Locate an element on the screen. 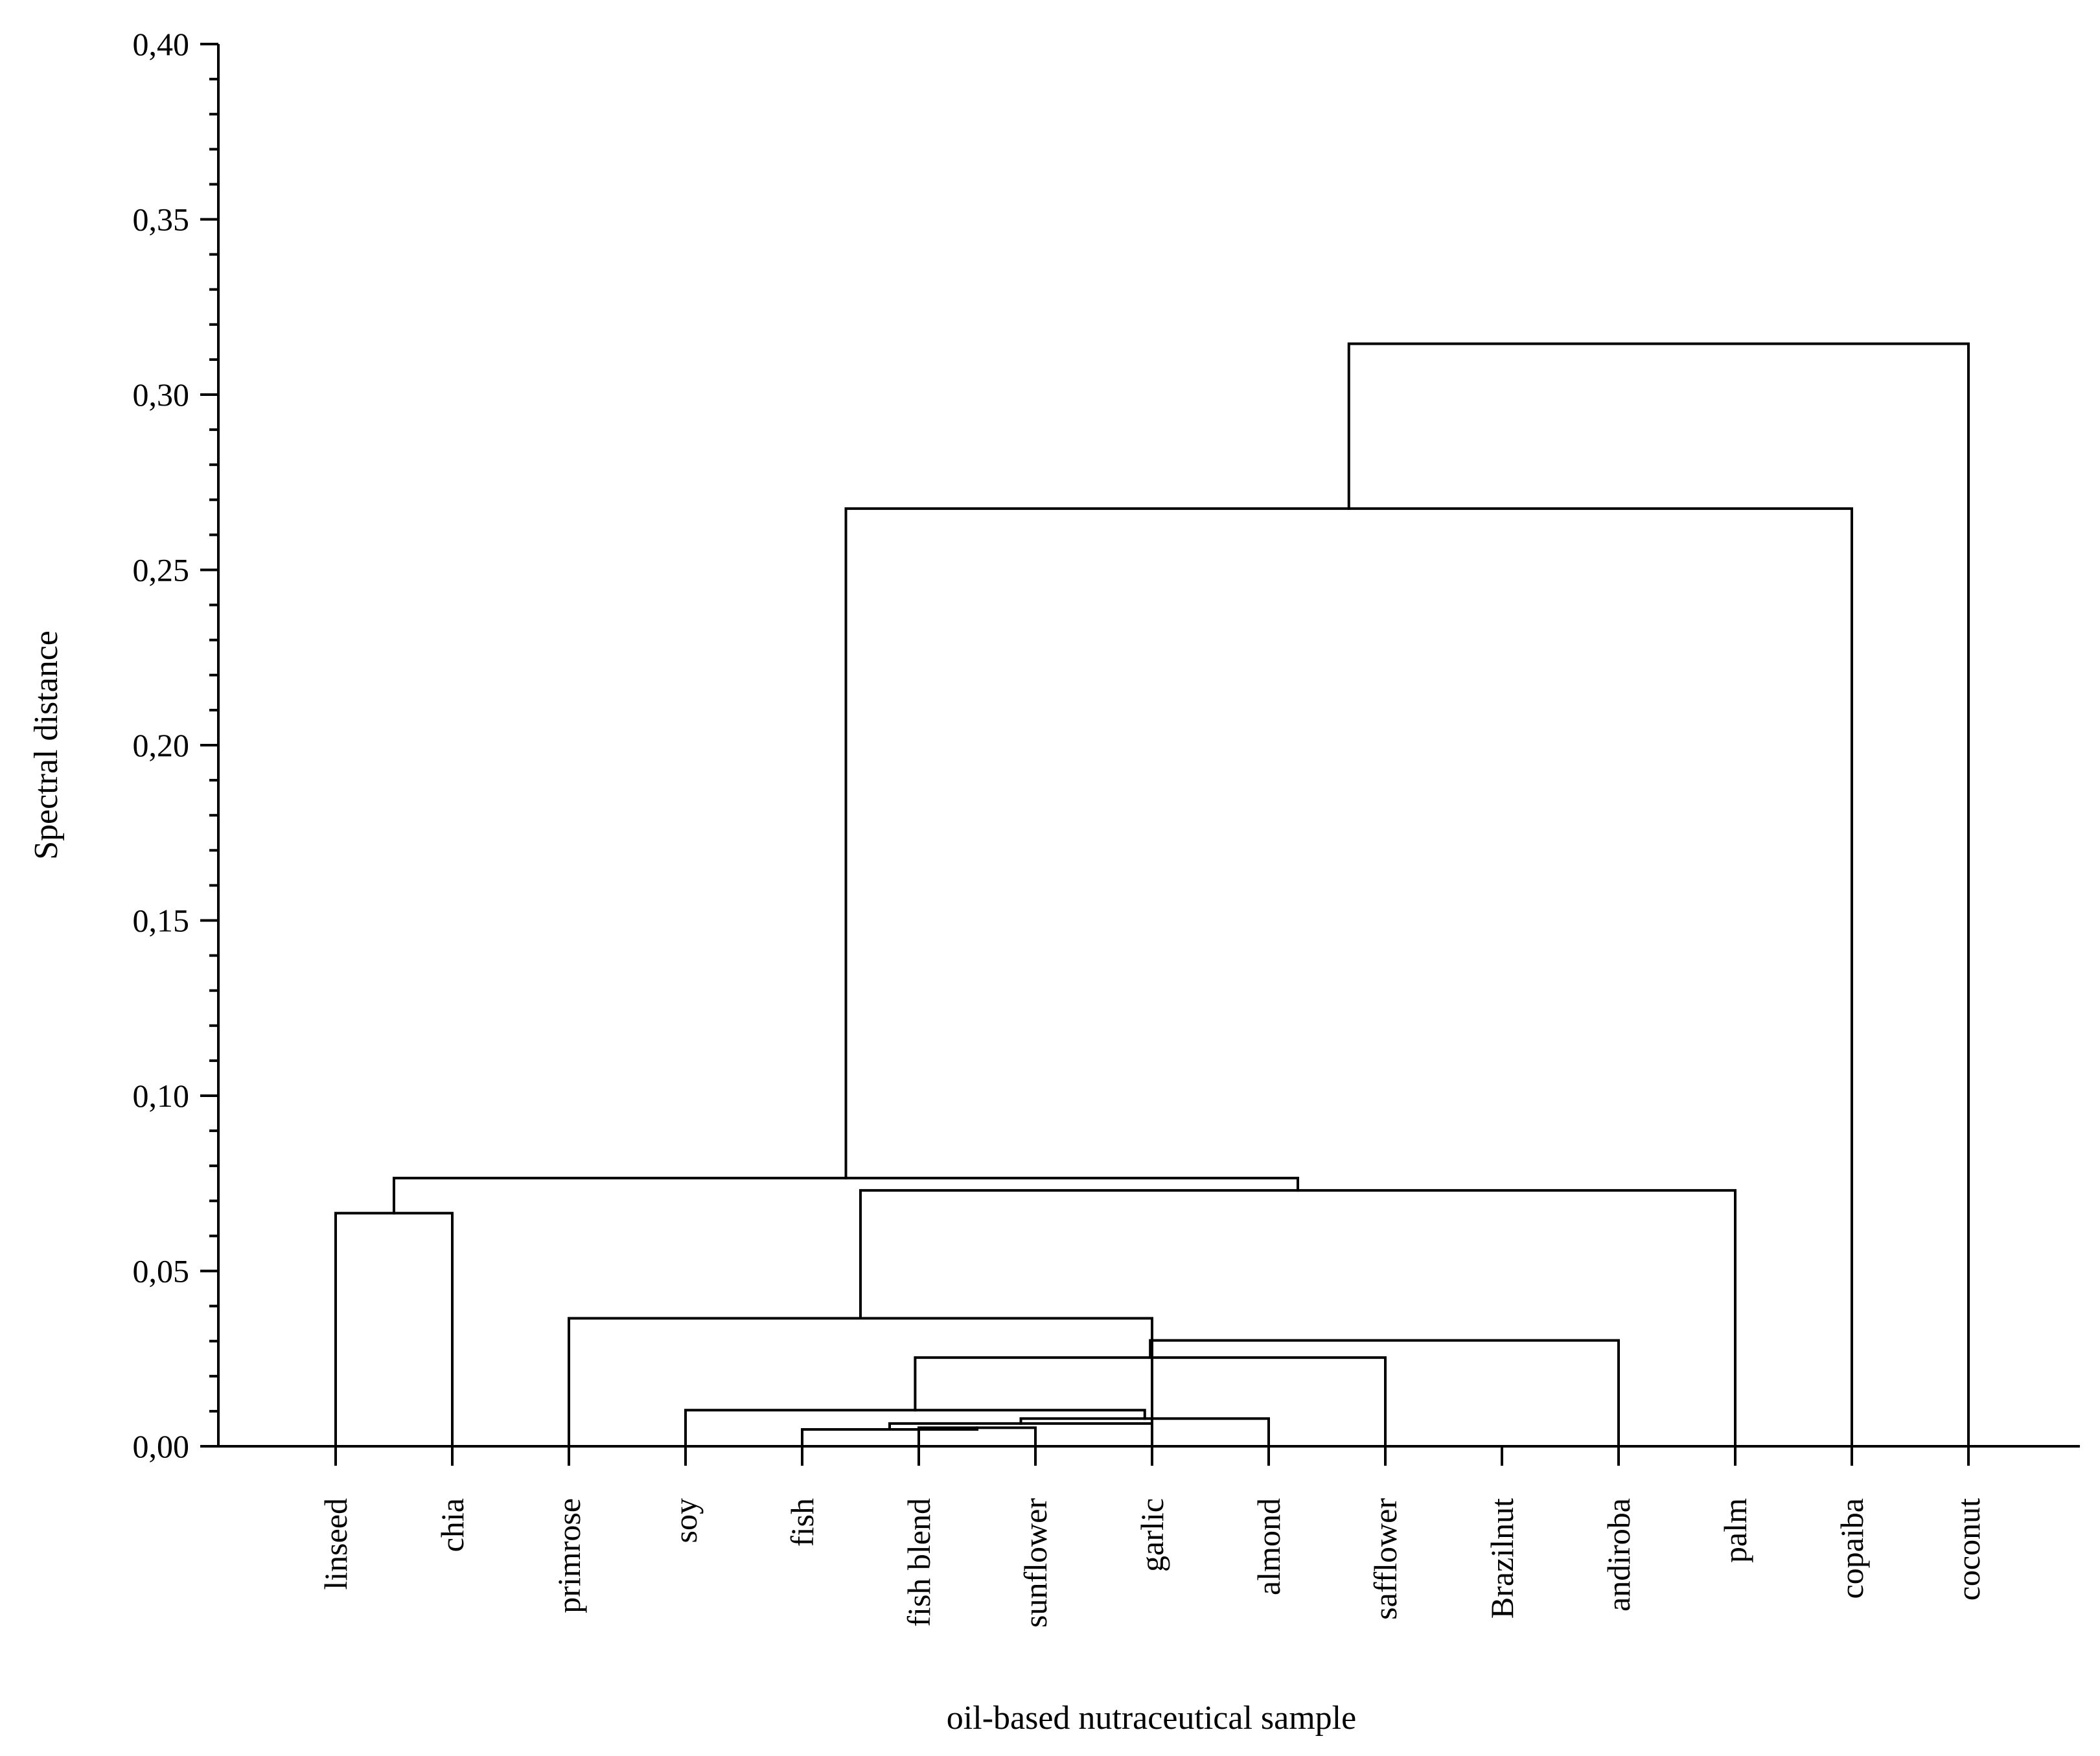 The width and height of the screenshot is (2100, 1756). leaf-label: almond is located at coordinates (1269, 1546).